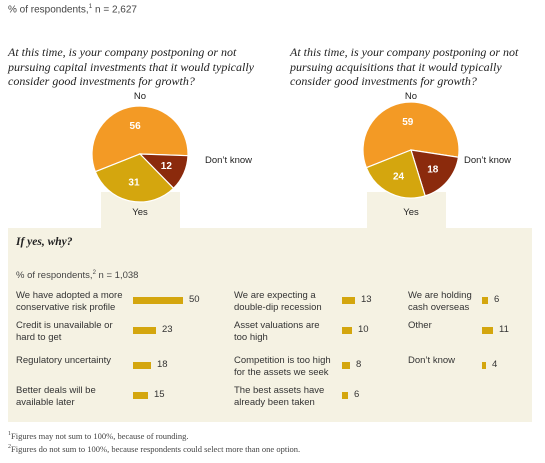 Image resolution: width=545 pixels, height=463 pixels. I want to click on why-label-11: Don’t know, so click(431, 360).